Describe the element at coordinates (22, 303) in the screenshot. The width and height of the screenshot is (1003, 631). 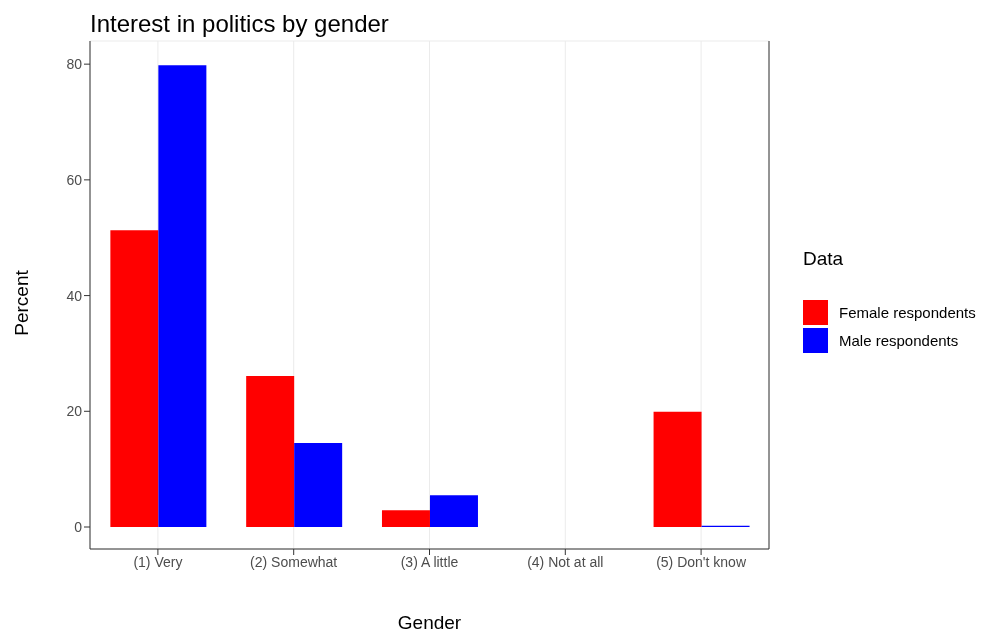
I see `y-axis-title: Percent` at that location.